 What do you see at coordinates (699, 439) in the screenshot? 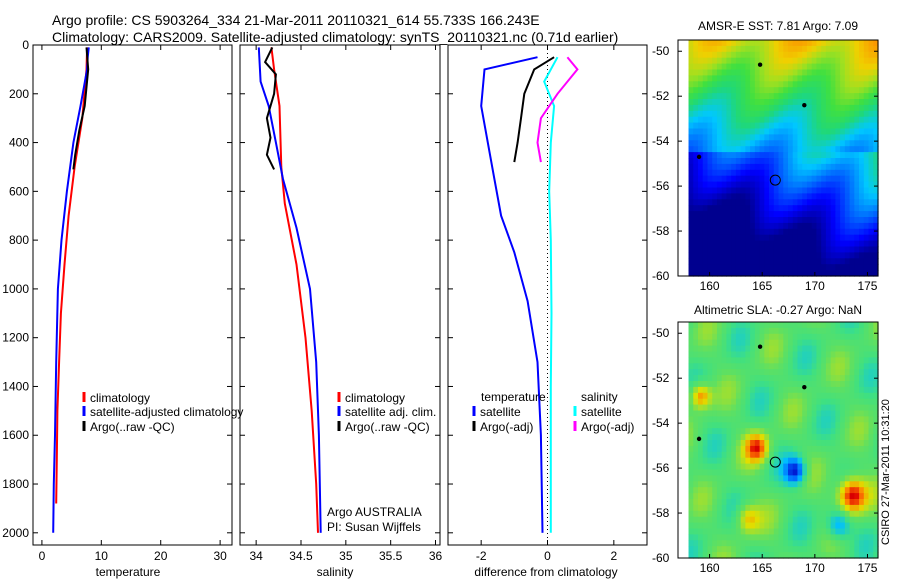
I see `island-marker` at bounding box center [699, 439].